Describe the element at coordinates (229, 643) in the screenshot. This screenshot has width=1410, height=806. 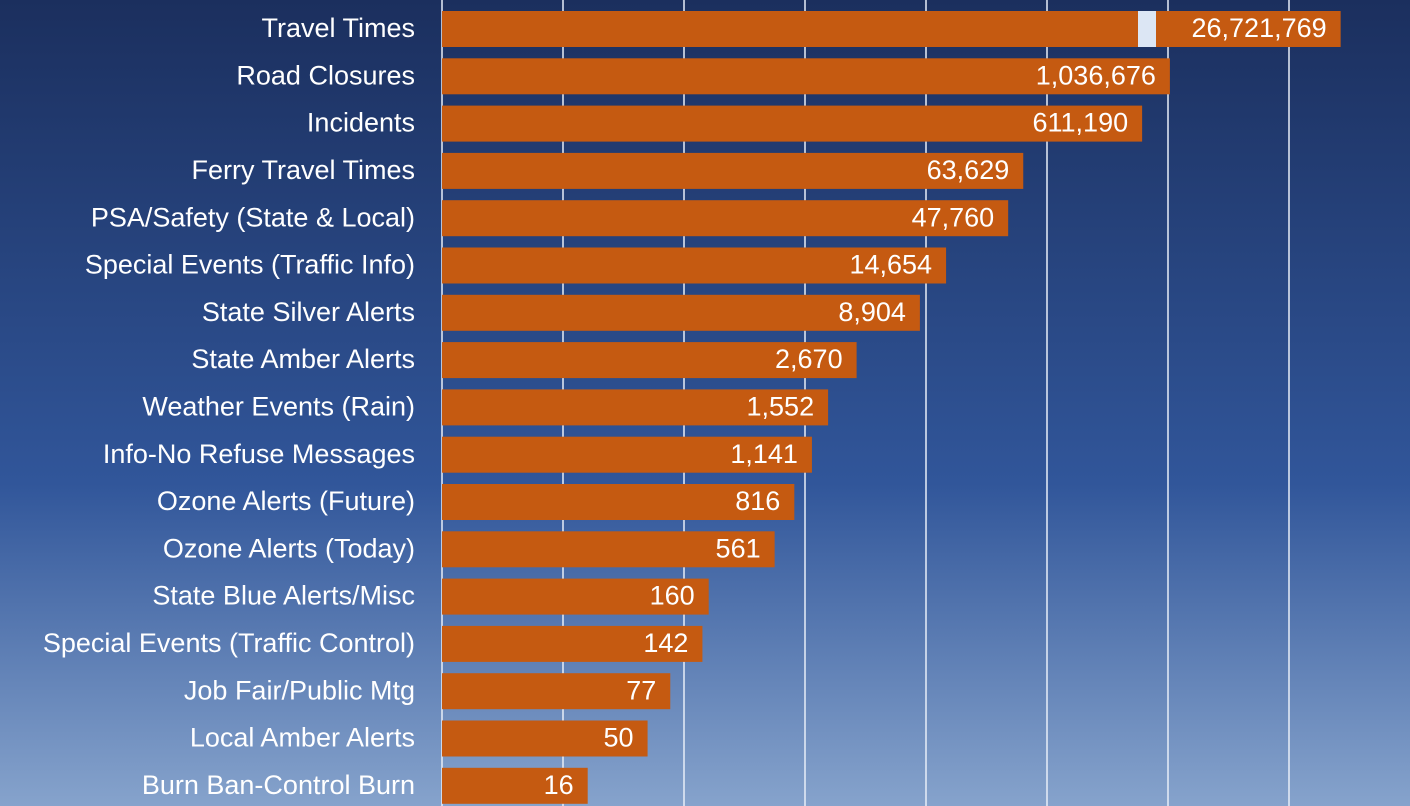
I see `category-label: Special Events (Traffic Control)` at that location.